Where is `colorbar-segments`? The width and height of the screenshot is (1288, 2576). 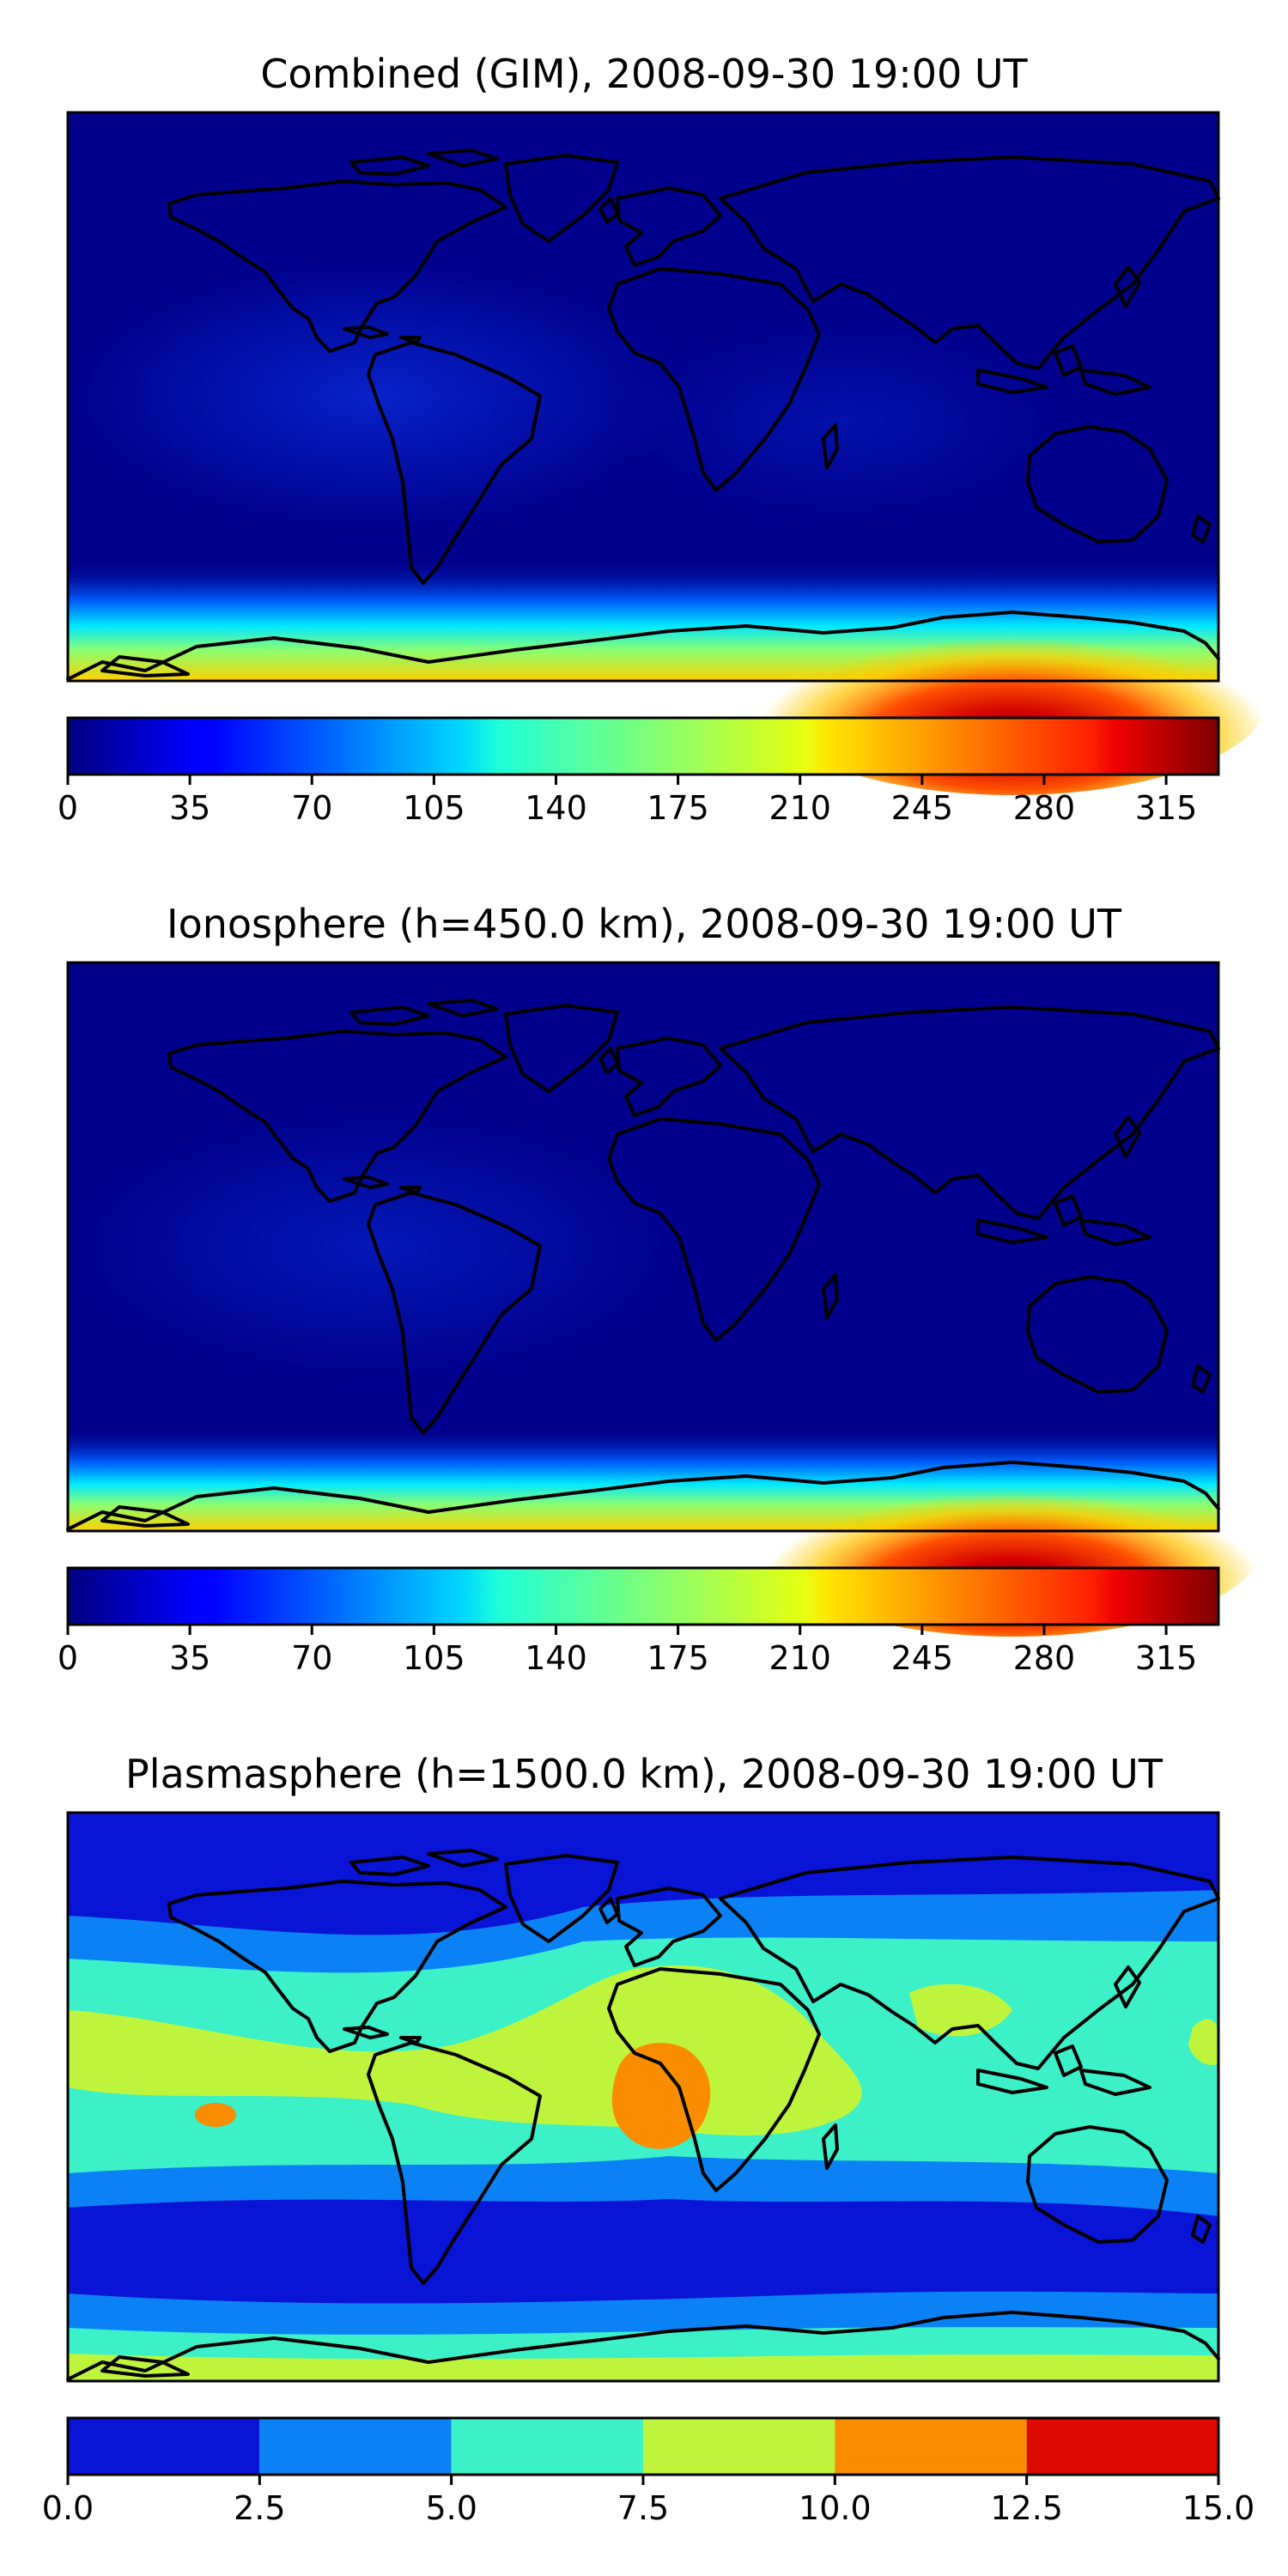 colorbar-segments is located at coordinates (643, 2446).